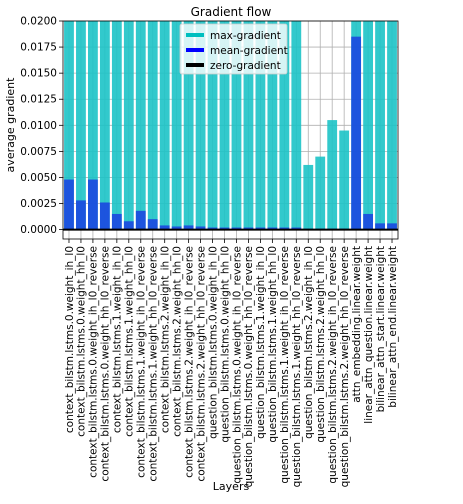  What do you see at coordinates (213, 342) in the screenshot?
I see `x-tick-label: question_bilstm.lstms.0.weight_ih_l0` at bounding box center [213, 342].